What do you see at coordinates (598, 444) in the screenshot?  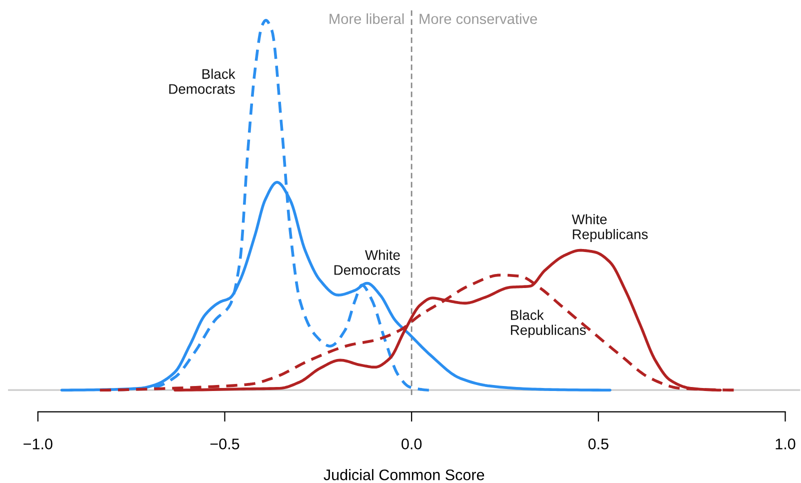 I see `x-tick-label: 0.5` at bounding box center [598, 444].